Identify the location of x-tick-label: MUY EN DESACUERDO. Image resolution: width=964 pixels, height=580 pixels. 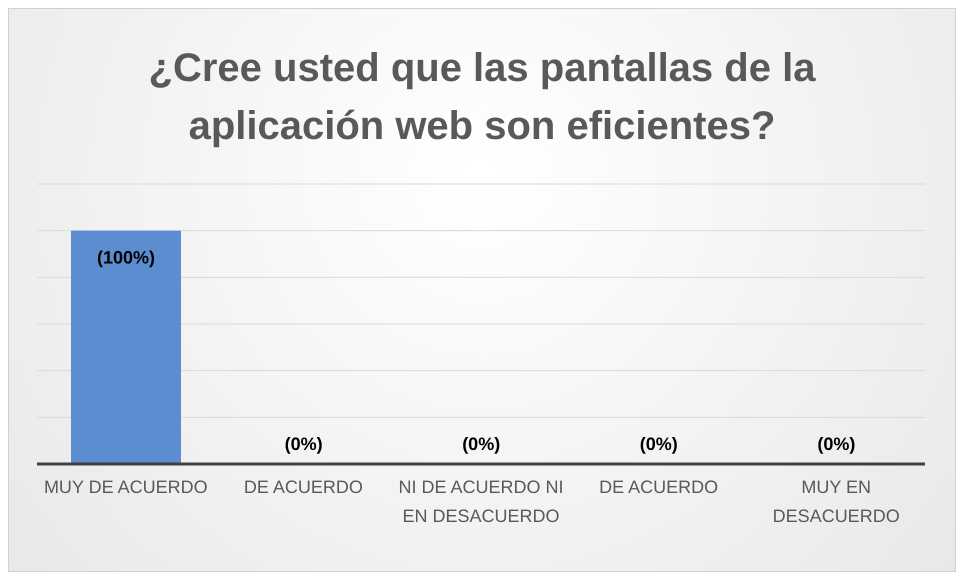
(836, 501).